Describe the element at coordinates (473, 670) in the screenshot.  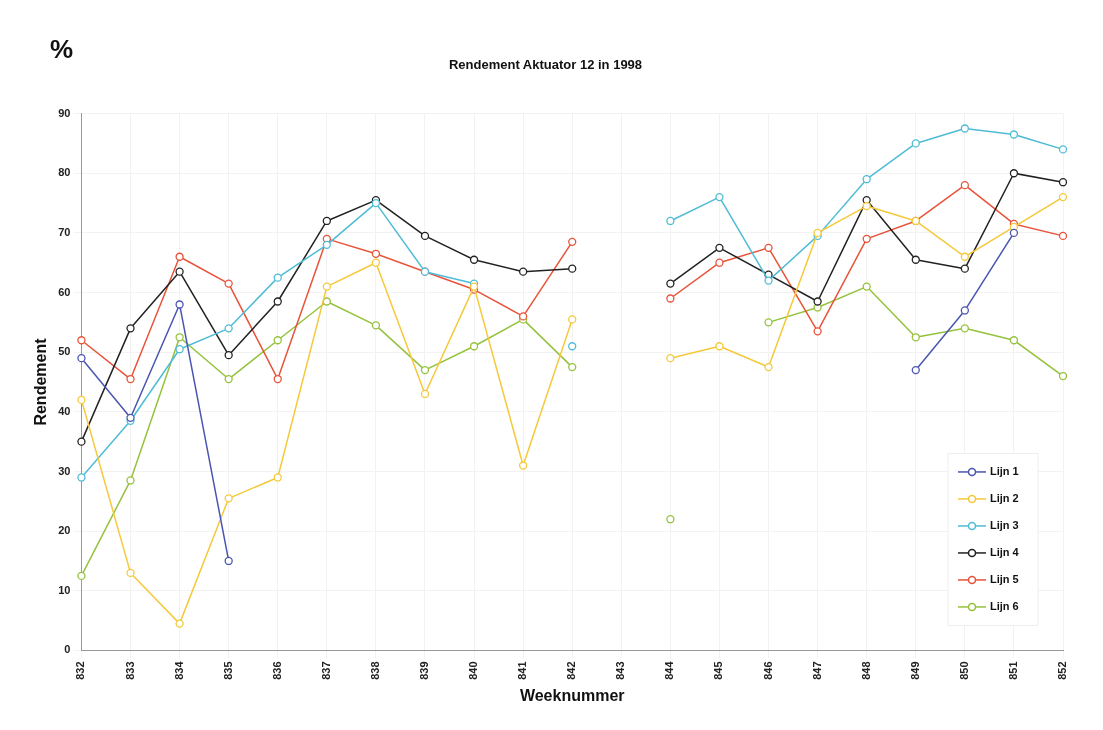
I see `x-tick-label: 840` at that location.